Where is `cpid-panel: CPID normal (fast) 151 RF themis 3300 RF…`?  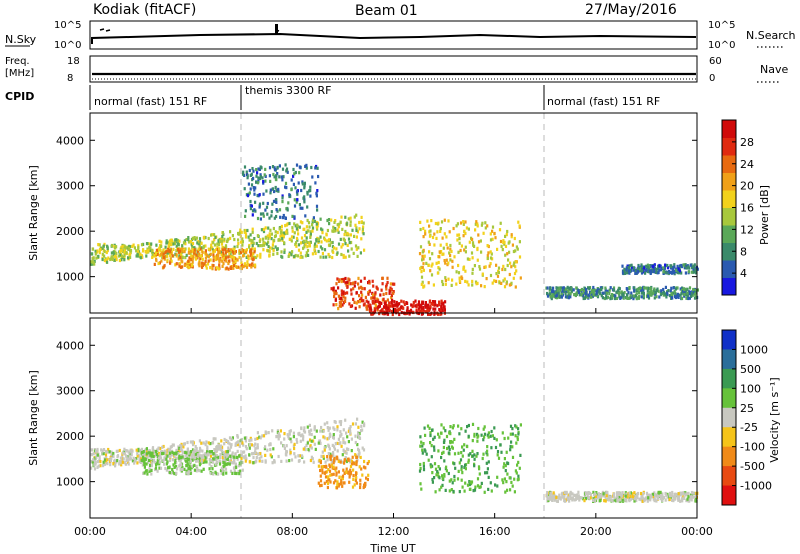
cpid-panel: CPID normal (fast) 151 RF themis 3300 RF… is located at coordinates (332, 97).